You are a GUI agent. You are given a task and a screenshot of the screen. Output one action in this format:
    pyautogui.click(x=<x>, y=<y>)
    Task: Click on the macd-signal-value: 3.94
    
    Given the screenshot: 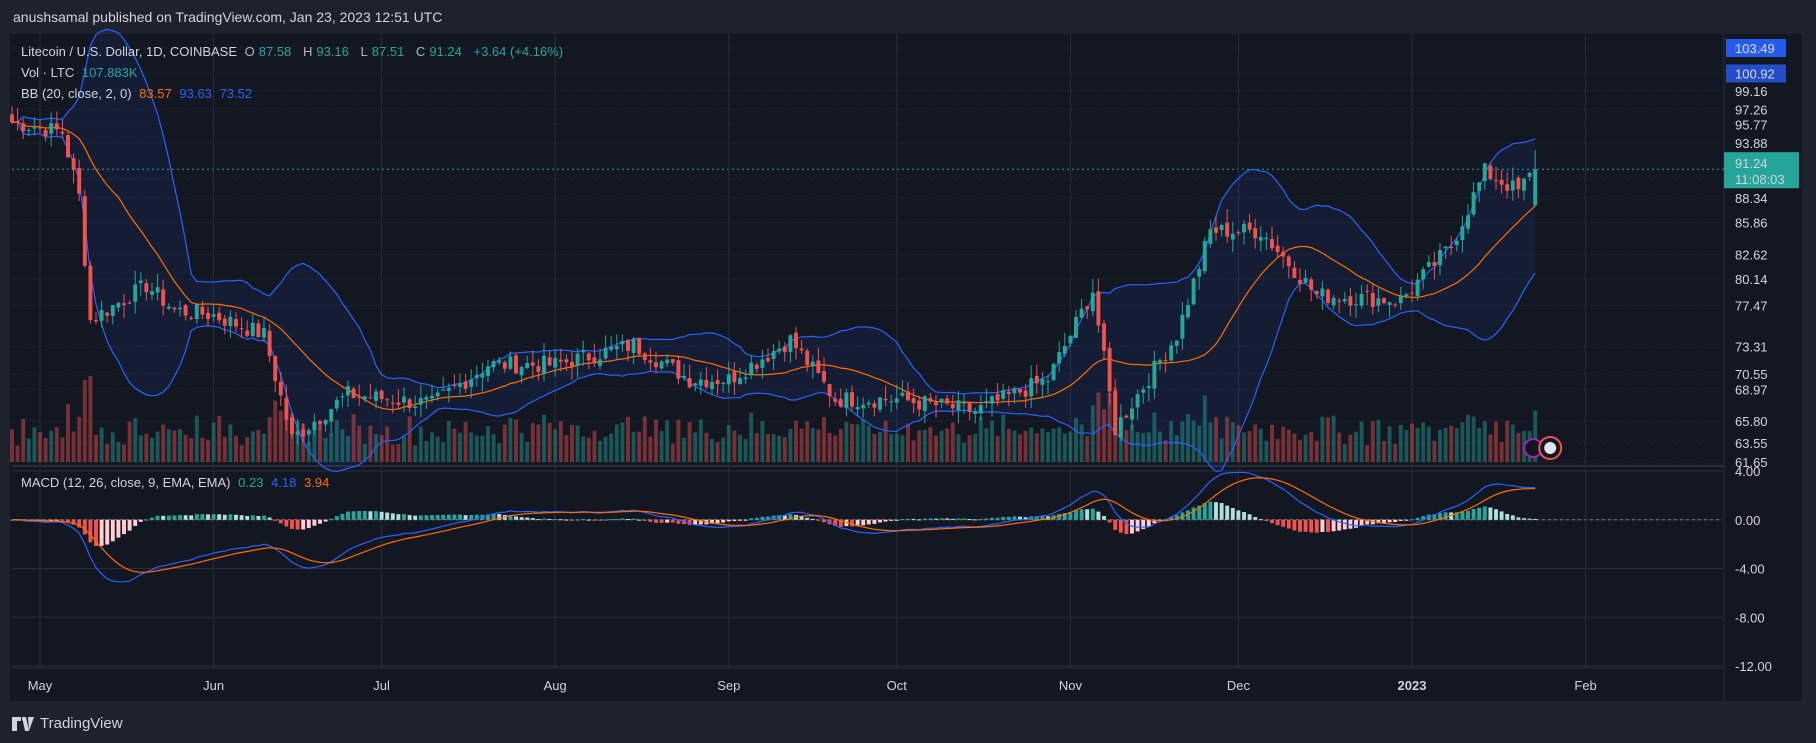 What is the action you would take?
    pyautogui.click(x=317, y=482)
    